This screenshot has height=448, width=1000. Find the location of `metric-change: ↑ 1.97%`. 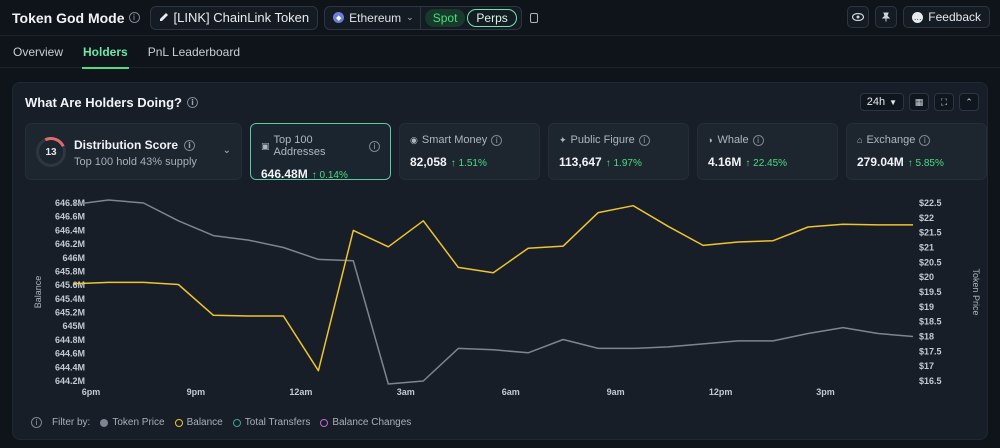

metric-change: ↑ 1.97% is located at coordinates (623, 163).